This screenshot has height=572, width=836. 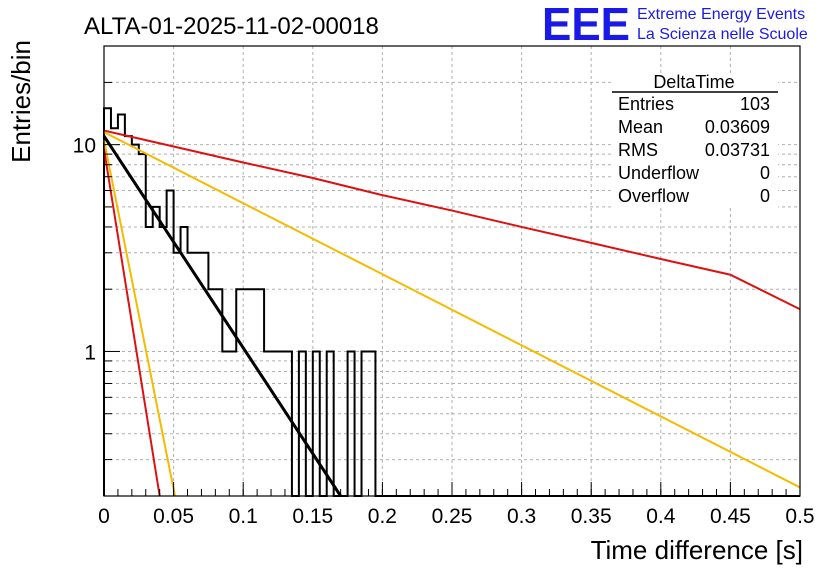 What do you see at coordinates (697, 550) in the screenshot?
I see `x-axis-title: Time difference [s]` at bounding box center [697, 550].